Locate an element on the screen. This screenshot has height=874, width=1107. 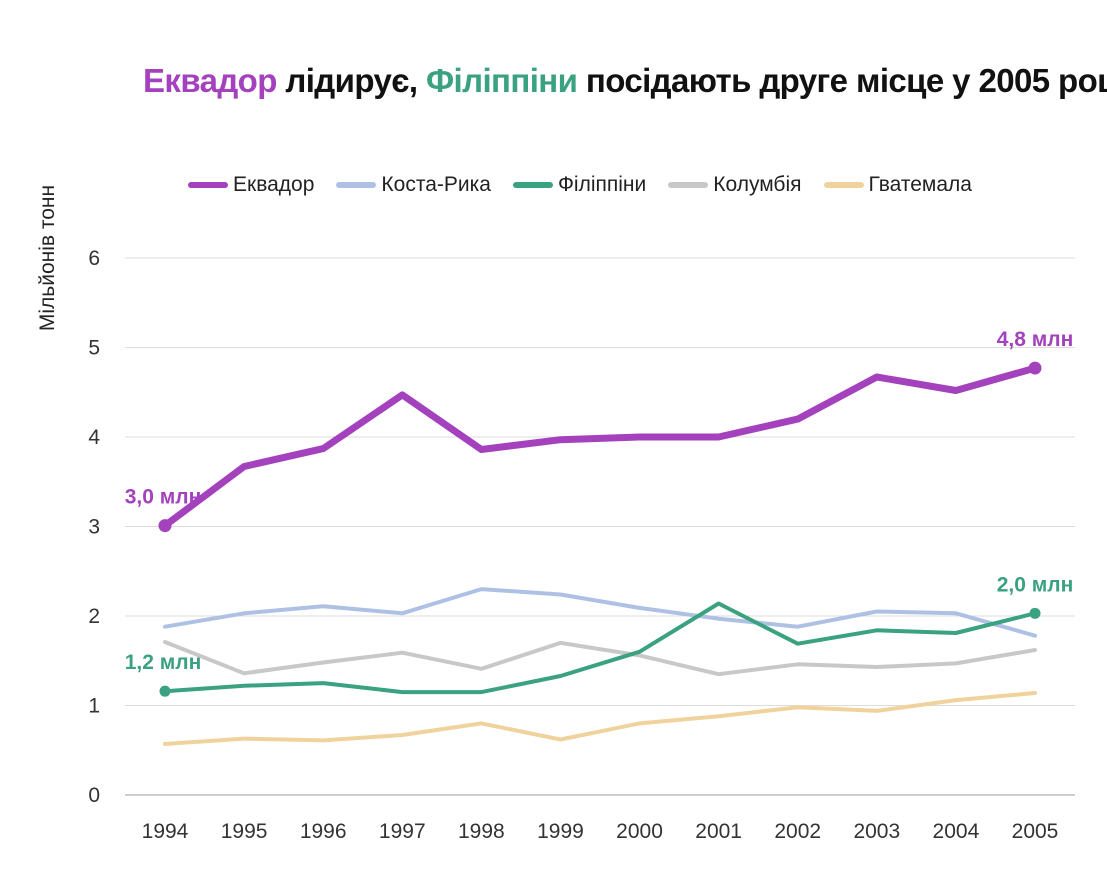
title-part-2: Філіппіни is located at coordinates (501, 80).